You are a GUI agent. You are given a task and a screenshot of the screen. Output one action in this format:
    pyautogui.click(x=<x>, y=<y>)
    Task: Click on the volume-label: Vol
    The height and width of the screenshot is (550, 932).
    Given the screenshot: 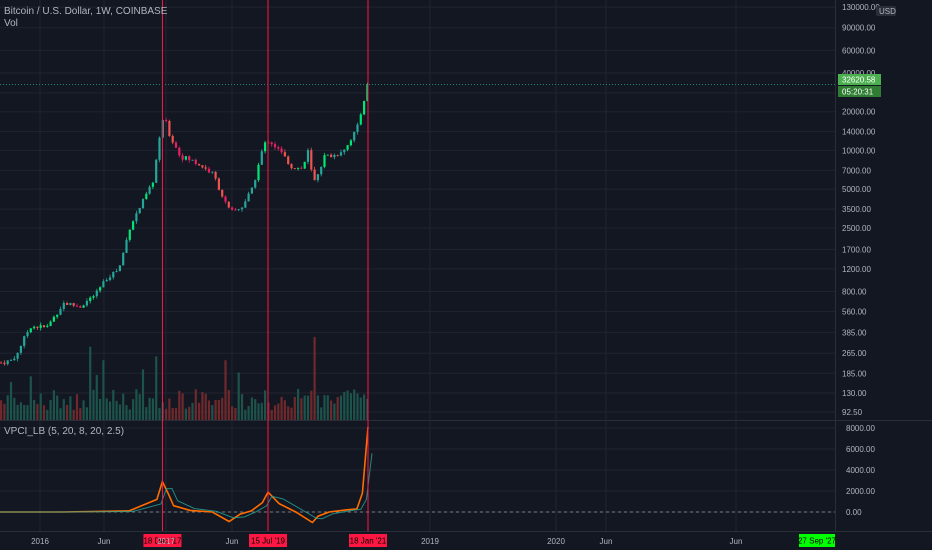 What is the action you would take?
    pyautogui.click(x=11, y=23)
    